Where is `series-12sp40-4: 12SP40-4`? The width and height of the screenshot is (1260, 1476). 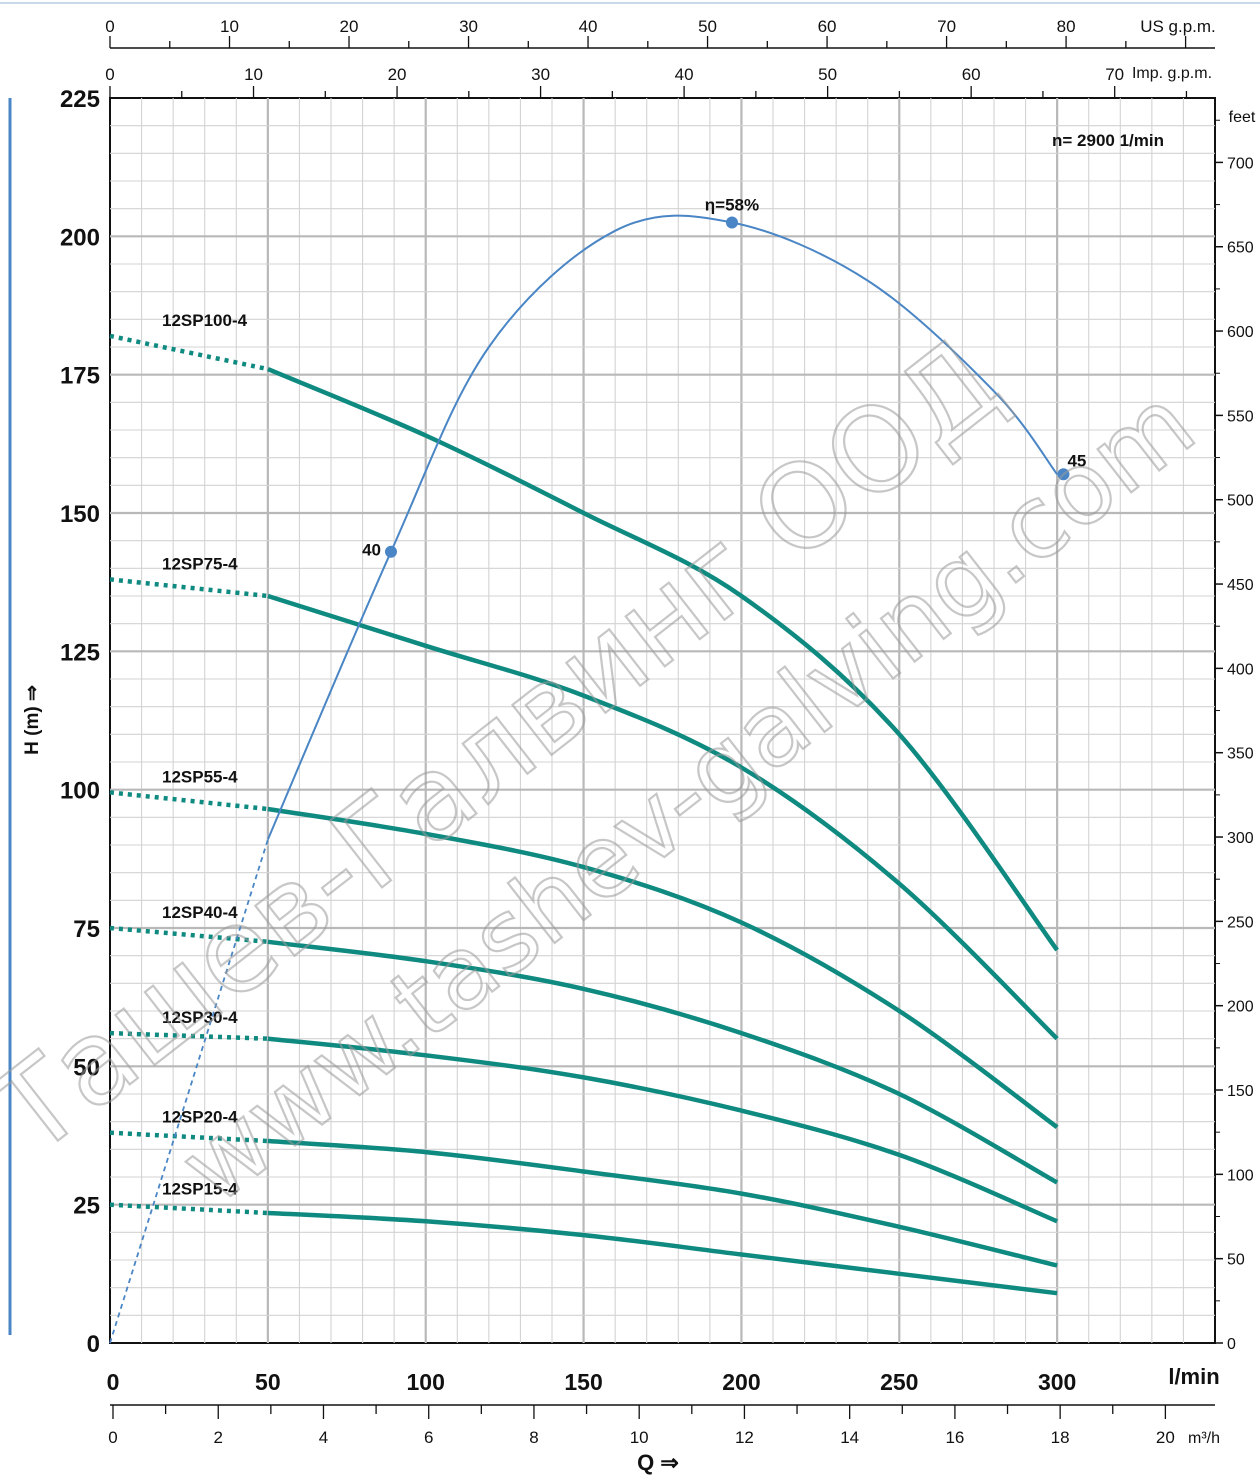 series-12sp40-4: 12SP40-4 is located at coordinates (584, 1044).